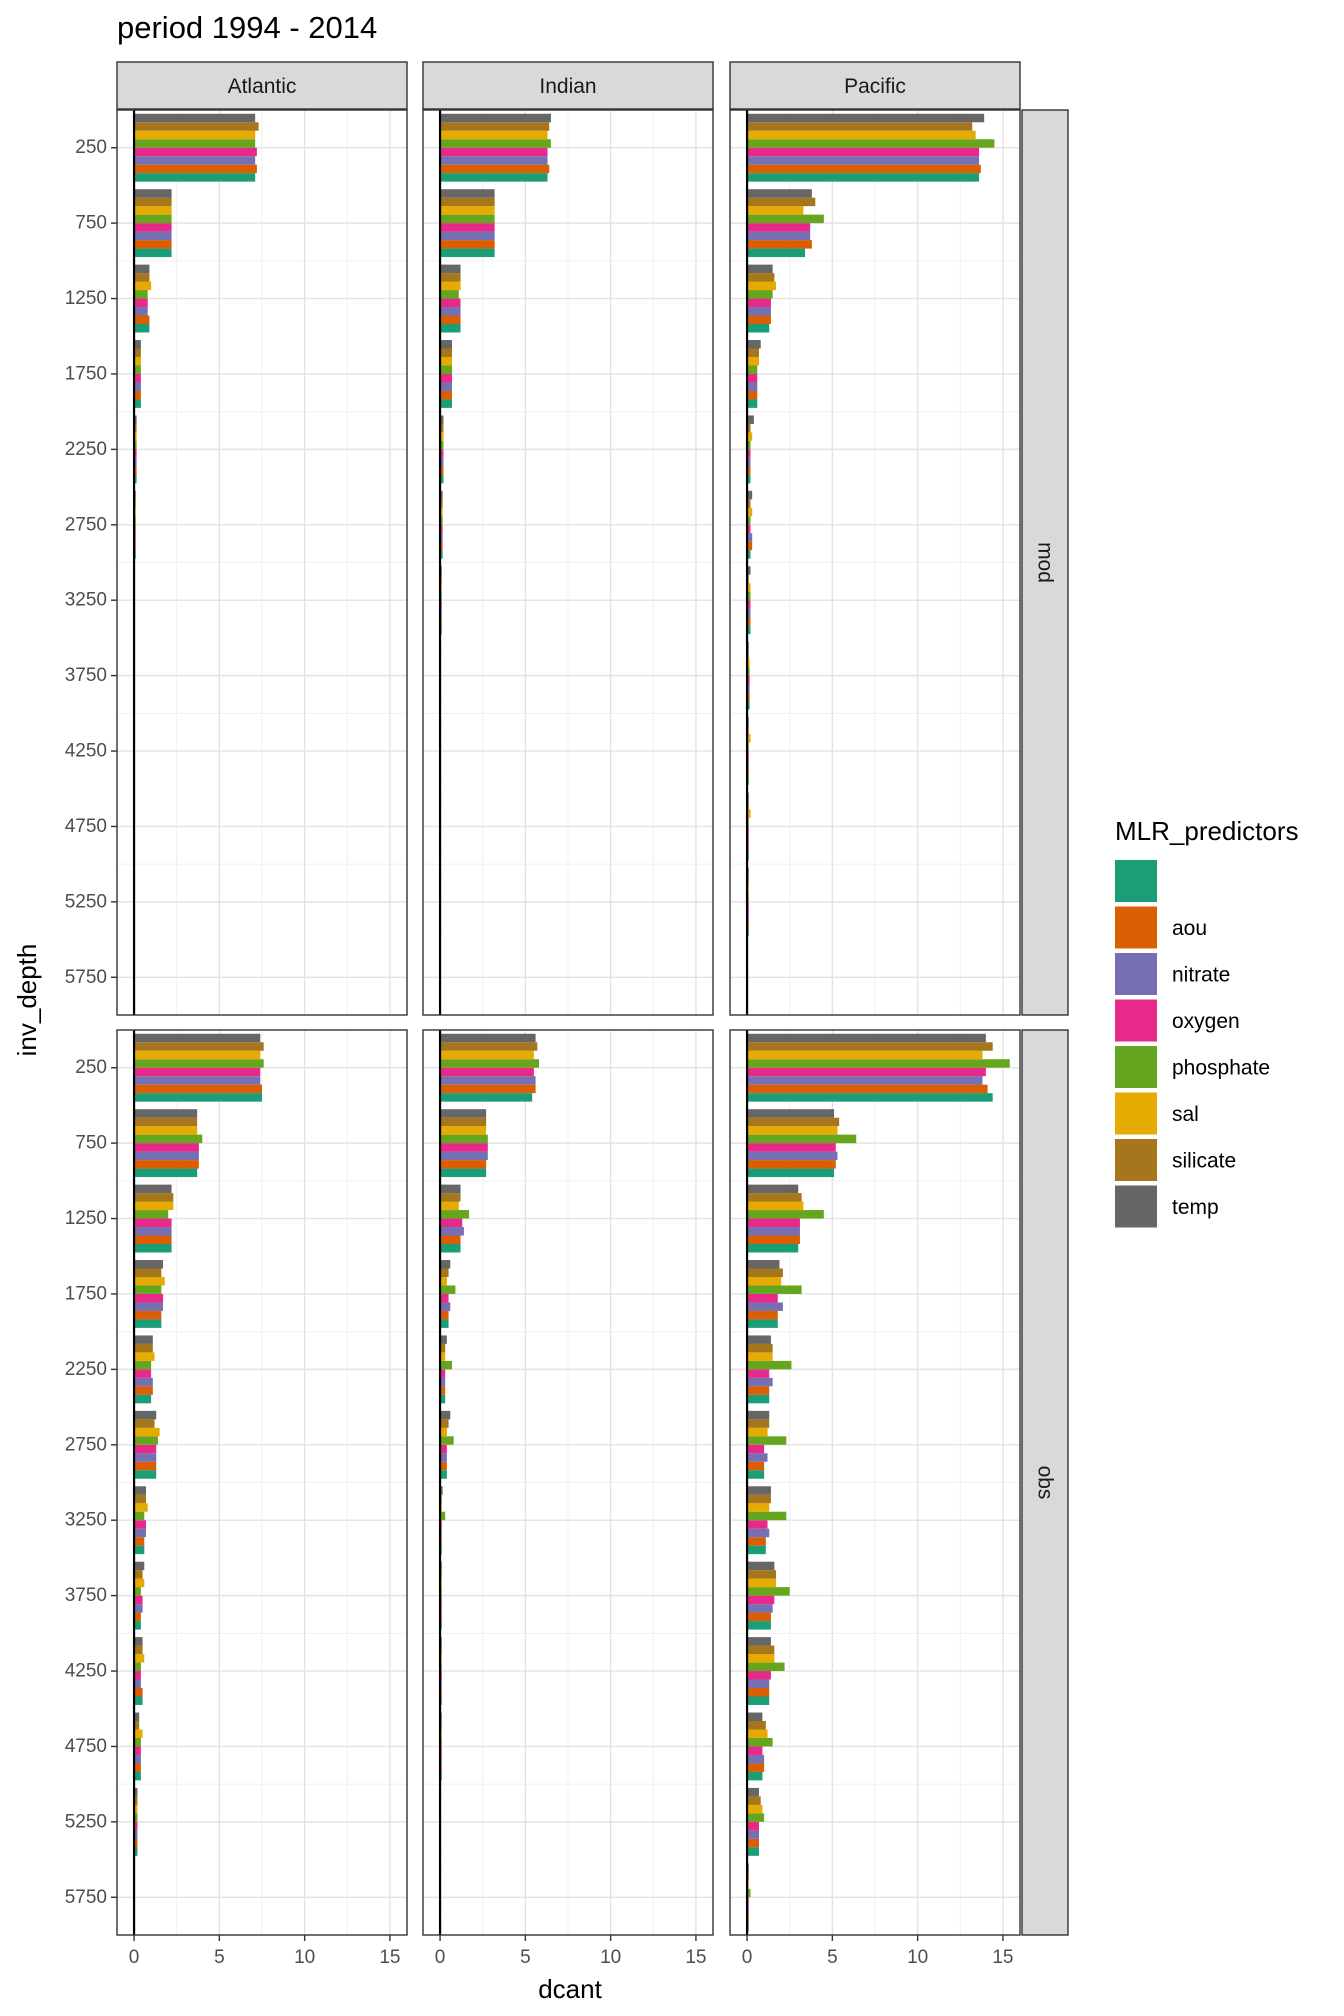  What do you see at coordinates (195, 177) in the screenshot?
I see `bar-mod-atlantic-250-unnamed` at bounding box center [195, 177].